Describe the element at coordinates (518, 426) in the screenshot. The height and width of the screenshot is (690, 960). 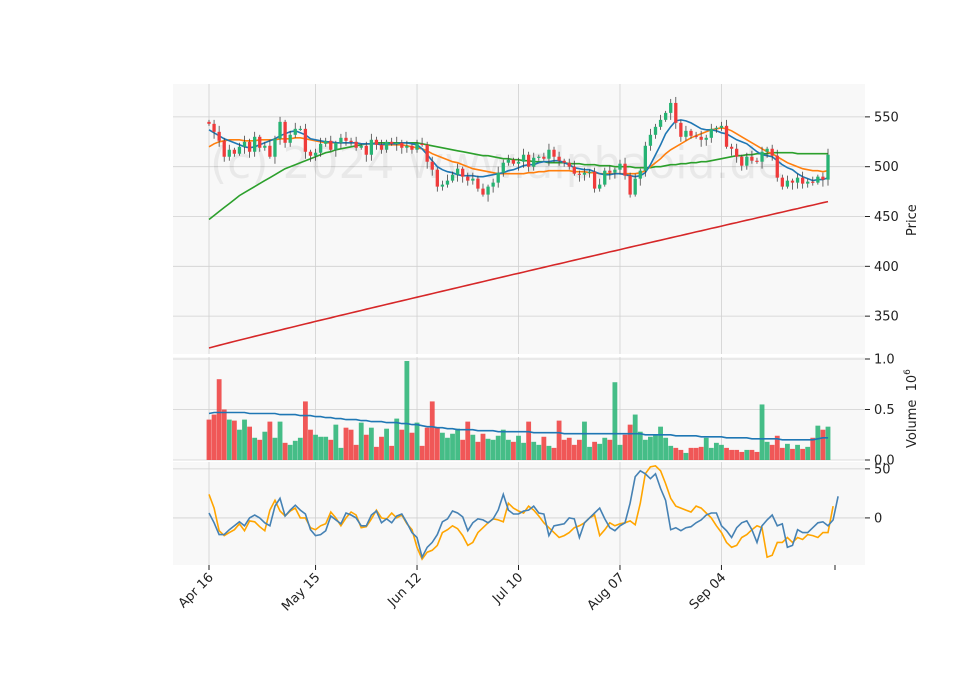
I see `volume-ma-line` at that location.